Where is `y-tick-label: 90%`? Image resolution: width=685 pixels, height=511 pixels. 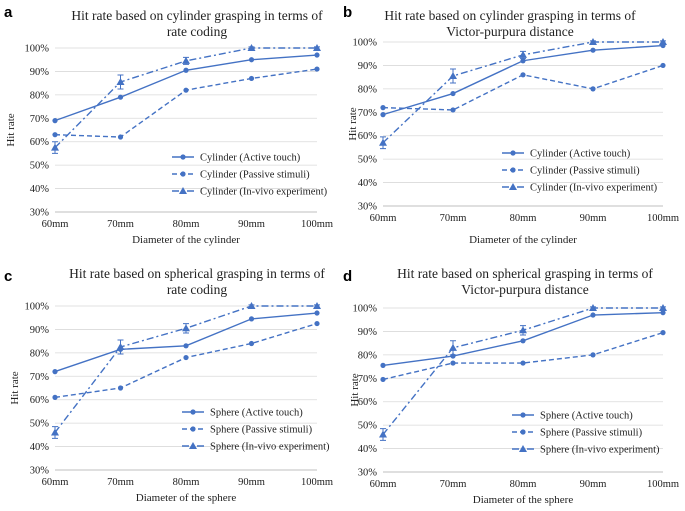
y-tick-label: 90% is located at coordinates (40, 330).